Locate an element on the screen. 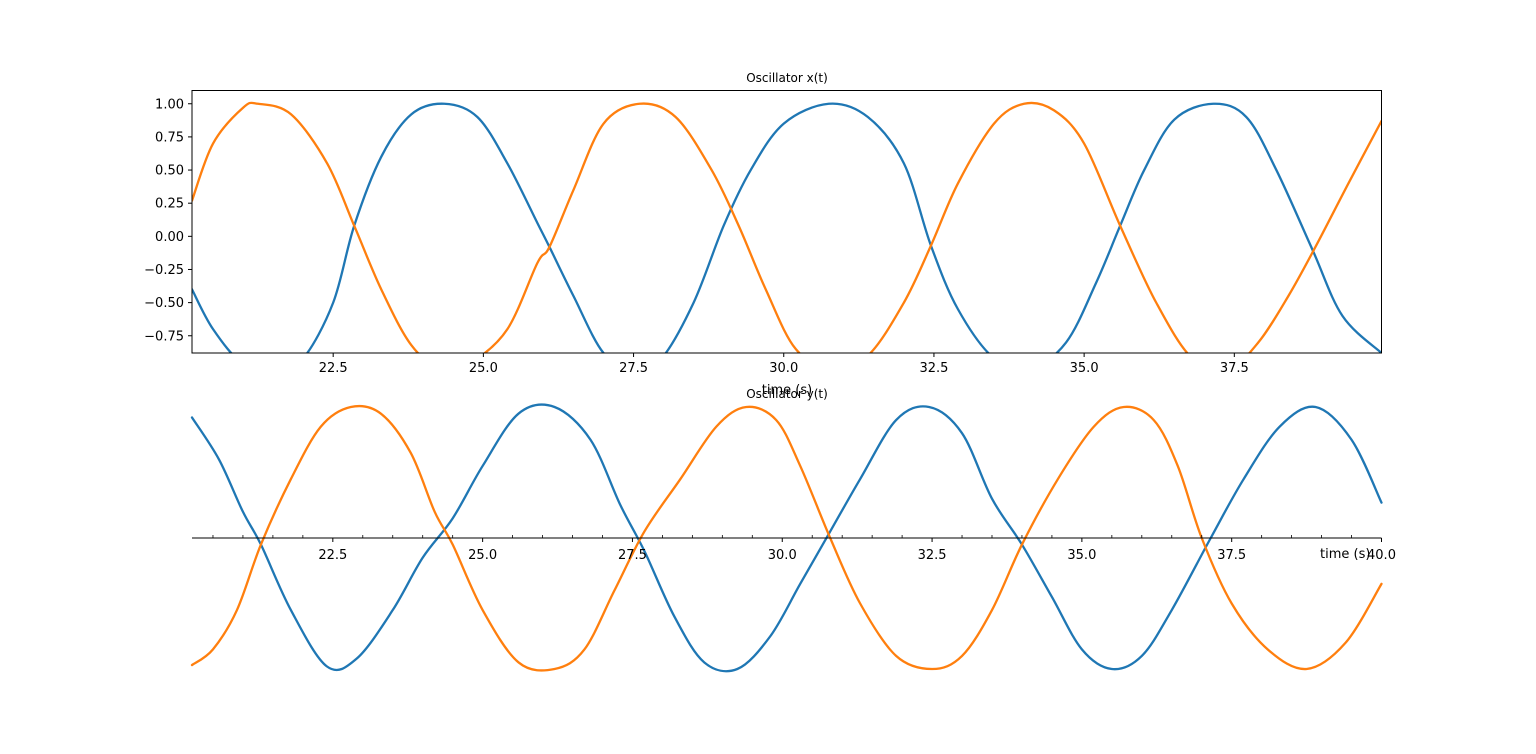 This screenshot has width=1536, height=754. y-tick-label: 0.25 is located at coordinates (169, 204).